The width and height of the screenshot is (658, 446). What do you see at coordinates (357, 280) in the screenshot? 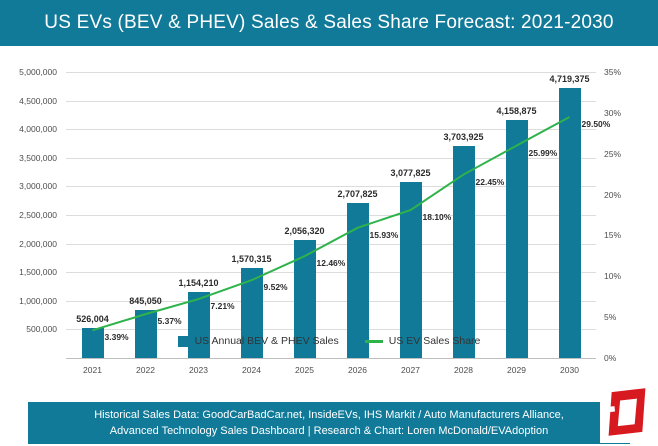
I see `bar-2026` at bounding box center [357, 280].